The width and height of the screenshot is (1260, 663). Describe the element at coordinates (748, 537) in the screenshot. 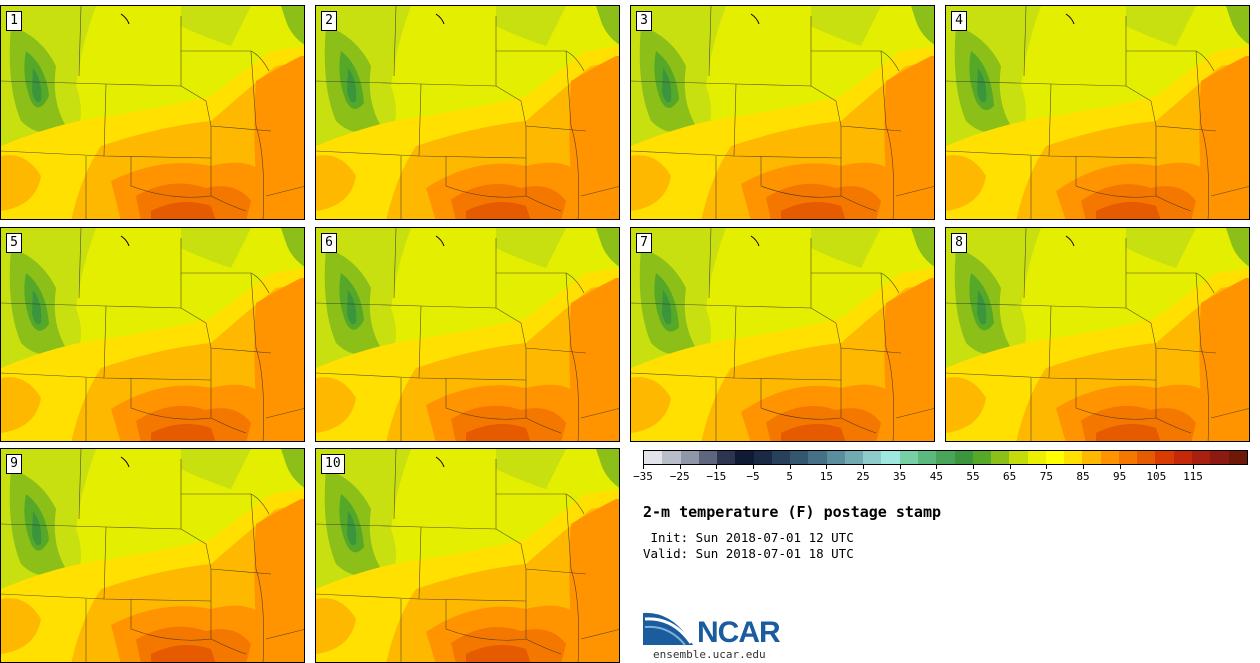

I see `init-time: Init: Sun 2018-07-01 12 UTC` at that location.